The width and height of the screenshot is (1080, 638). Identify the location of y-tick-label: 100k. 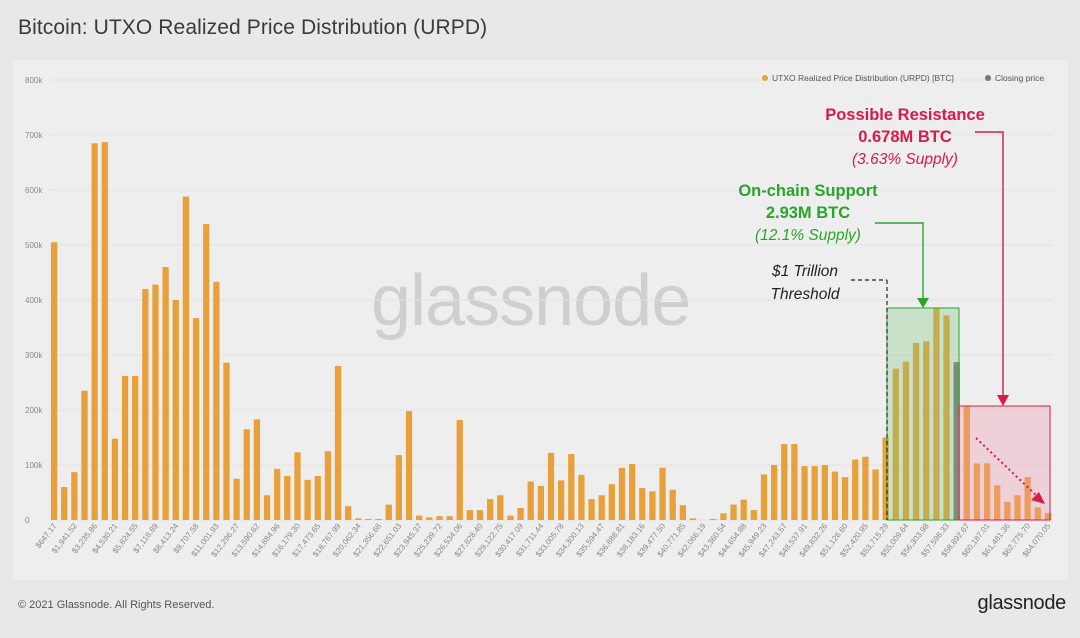
(34, 465).